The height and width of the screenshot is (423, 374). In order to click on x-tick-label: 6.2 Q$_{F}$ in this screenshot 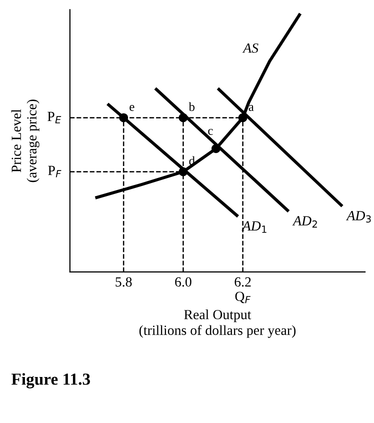, I will do `click(242, 290)`.